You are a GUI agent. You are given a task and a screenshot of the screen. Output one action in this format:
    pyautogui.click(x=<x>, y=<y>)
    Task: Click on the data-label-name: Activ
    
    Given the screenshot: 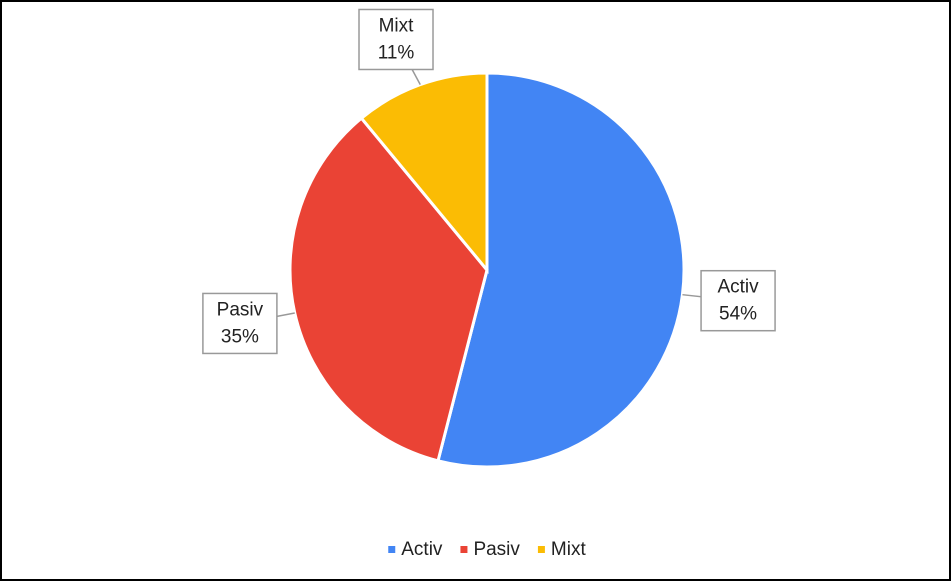 What is the action you would take?
    pyautogui.click(x=738, y=287)
    